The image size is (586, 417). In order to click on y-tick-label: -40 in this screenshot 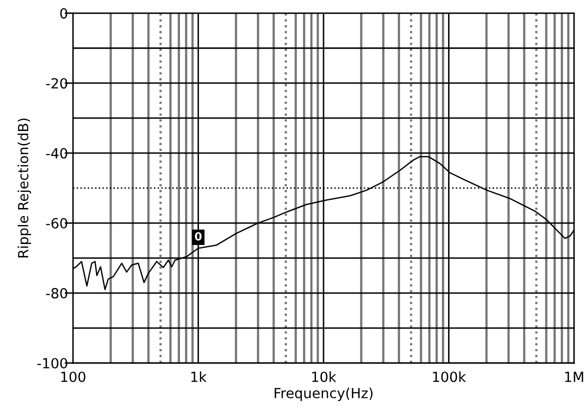, I will do `click(57, 153)`.